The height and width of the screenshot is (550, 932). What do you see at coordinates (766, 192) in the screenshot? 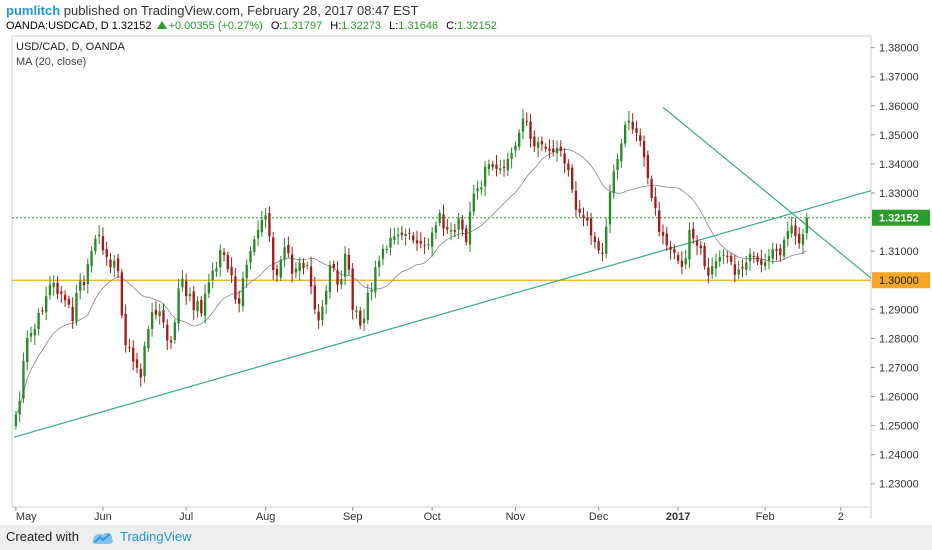
I see `descending-trendline` at bounding box center [766, 192].